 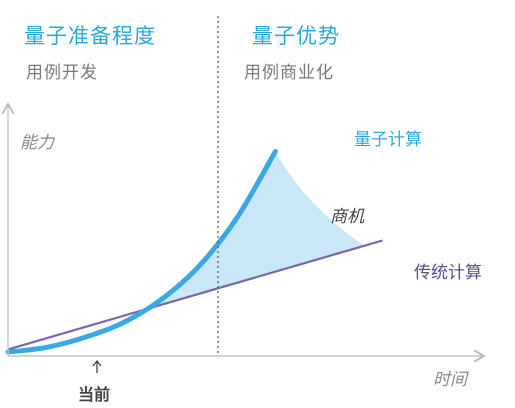 I want to click on quantum-readiness-title: 量子准备程度, so click(x=90, y=36).